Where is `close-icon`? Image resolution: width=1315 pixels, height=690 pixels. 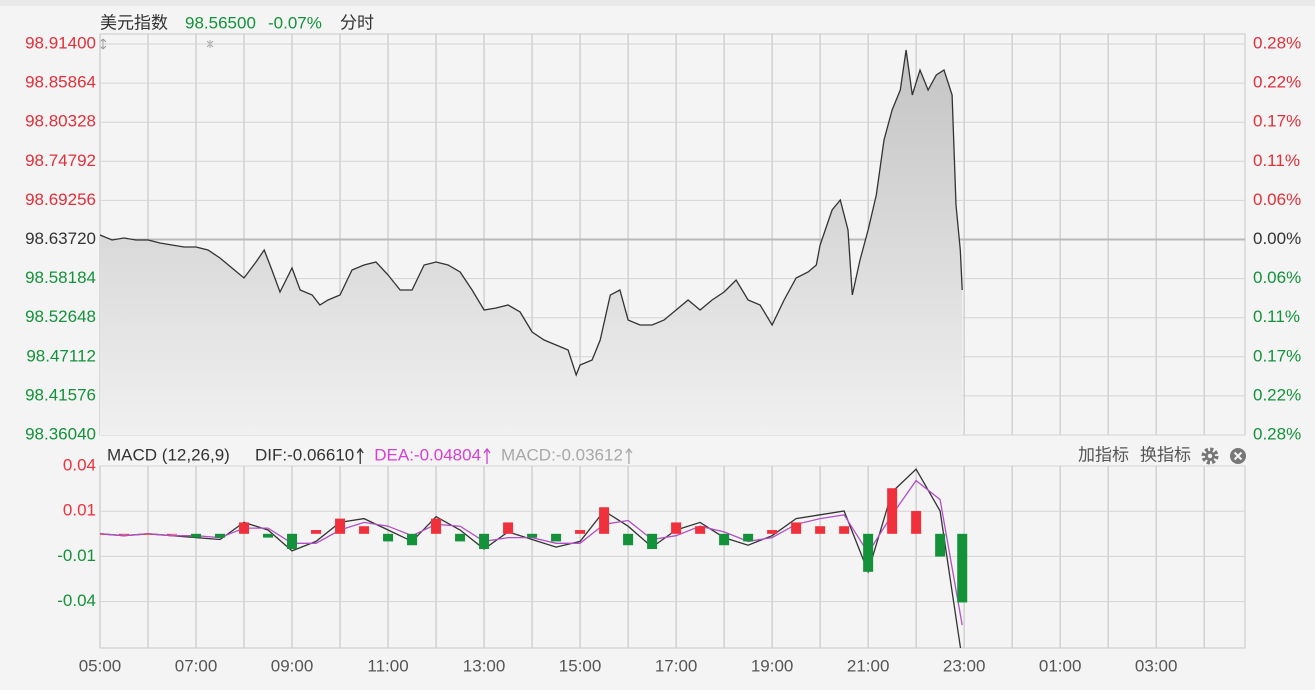
close-icon is located at coordinates (1238, 456).